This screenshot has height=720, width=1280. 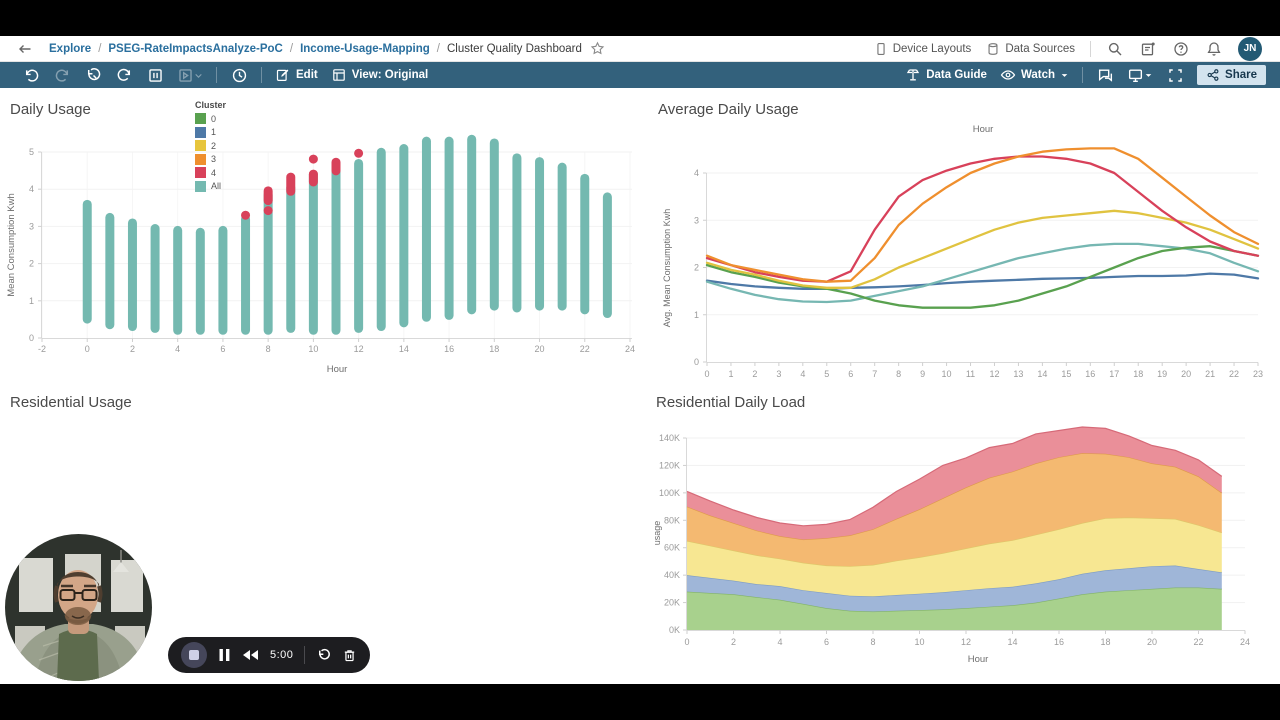 I want to click on residential-usage-title: Residential Usage, so click(x=71, y=402).